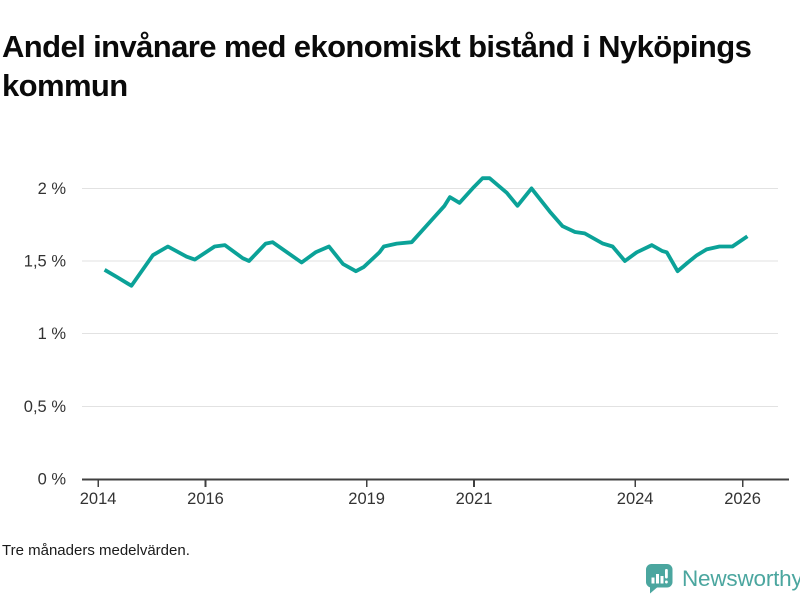 The height and width of the screenshot is (600, 800). I want to click on brand-name: Newsworthy, so click(741, 578).